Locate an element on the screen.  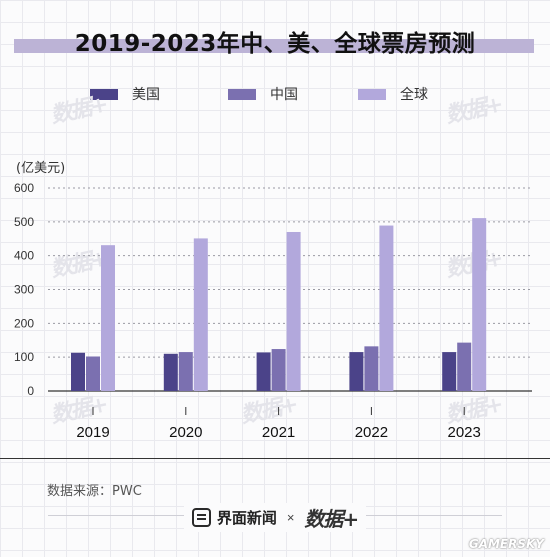
bar-china-2019 is located at coordinates (93, 373).